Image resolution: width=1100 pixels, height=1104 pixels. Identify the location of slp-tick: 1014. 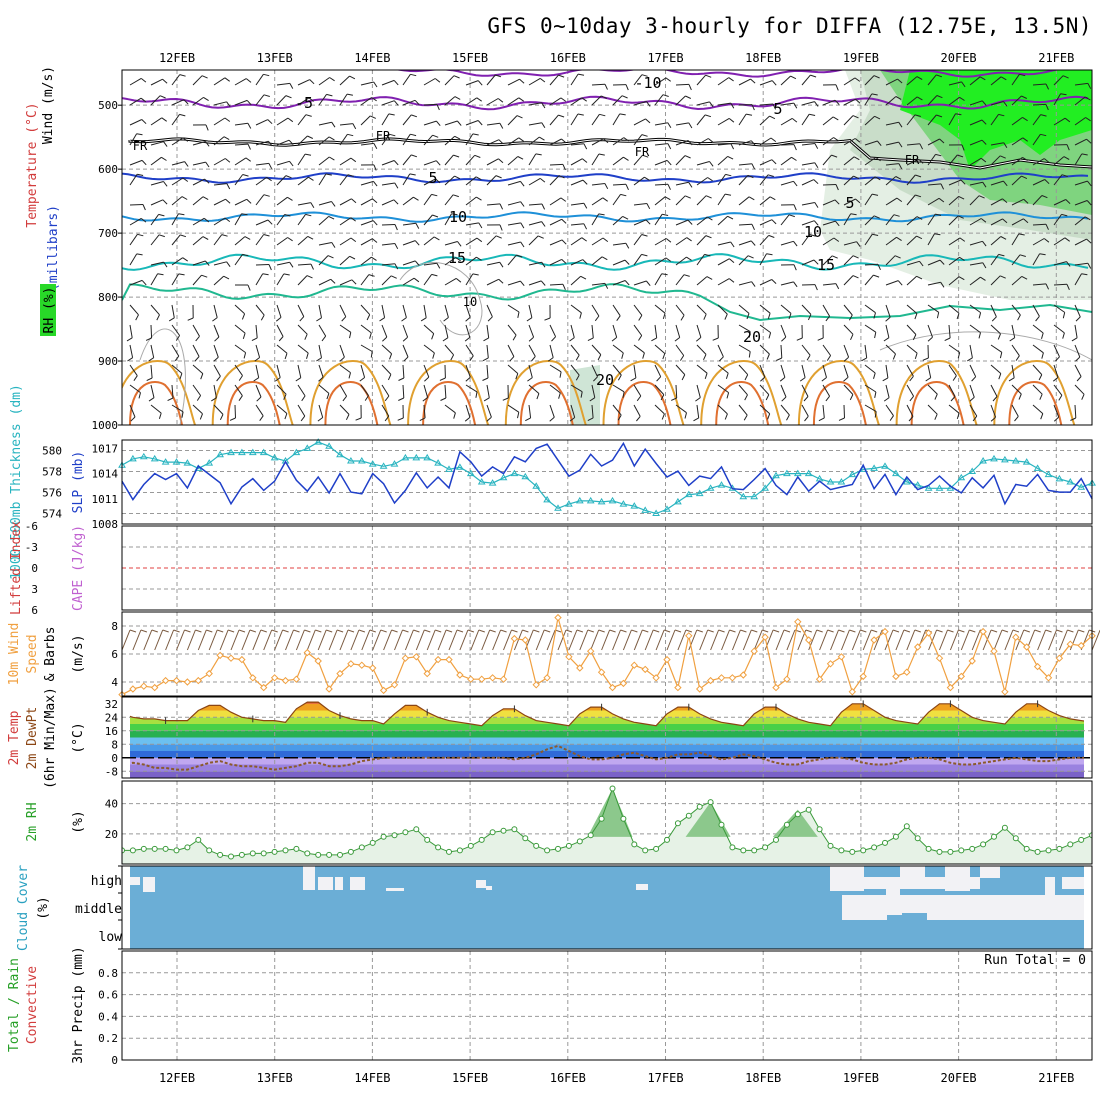
(105, 474).